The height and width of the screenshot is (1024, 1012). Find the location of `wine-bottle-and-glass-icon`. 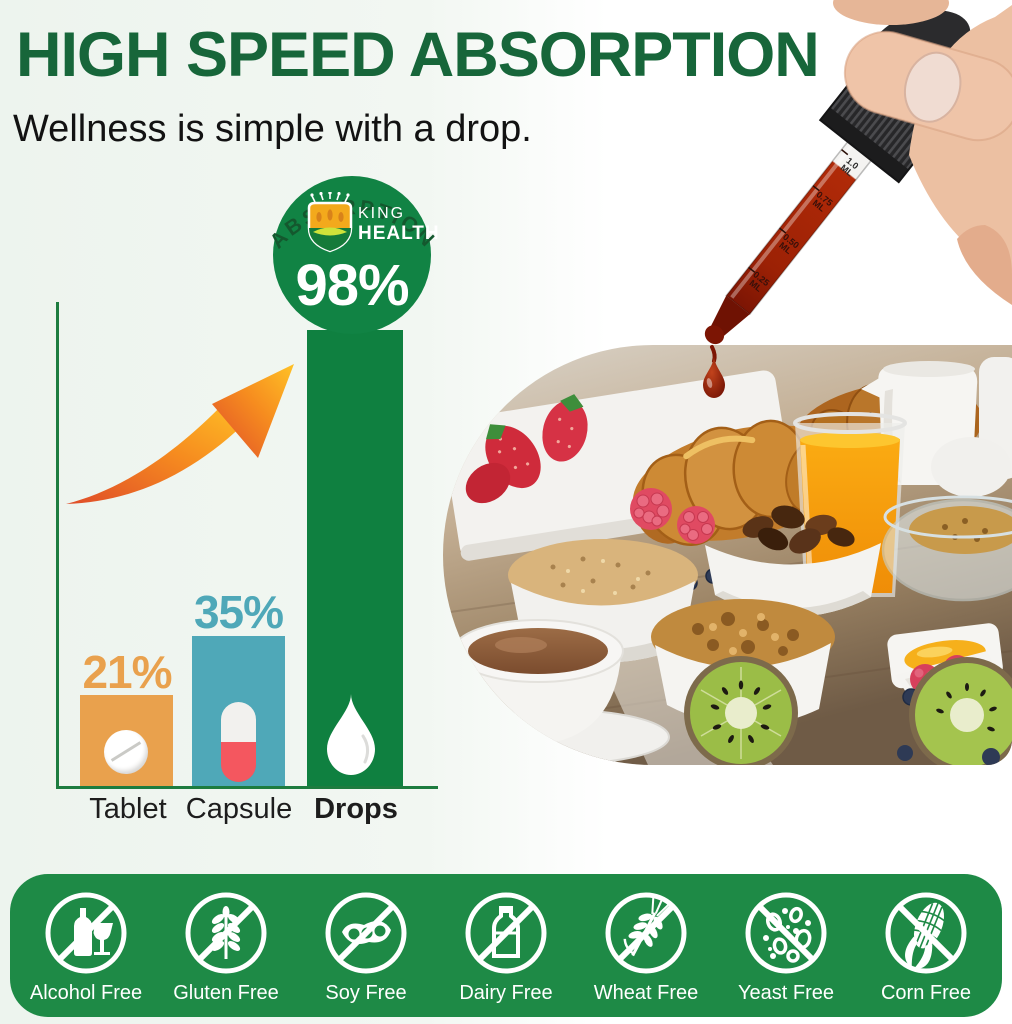

wine-bottle-and-glass-icon is located at coordinates (86, 932).